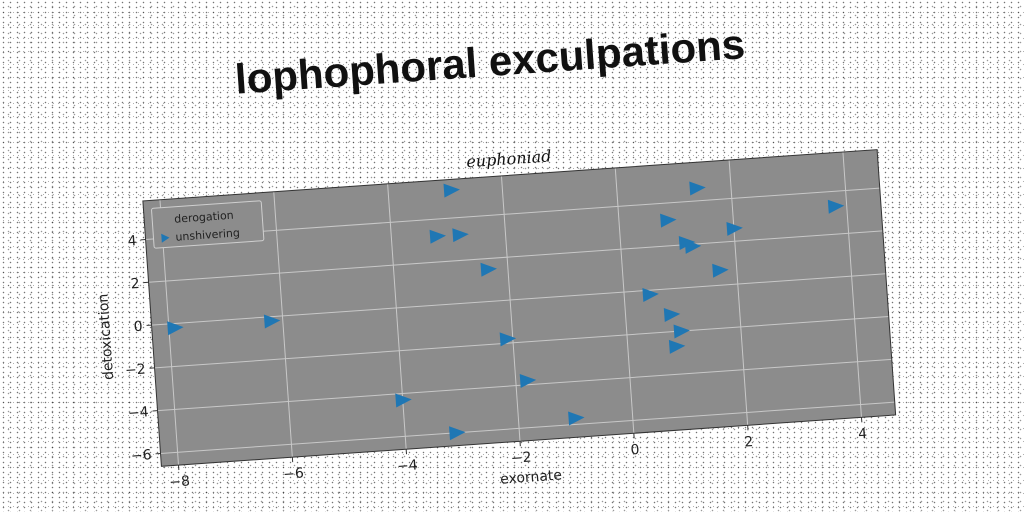  I want to click on x-tick-label-3: −2, so click(521, 457).